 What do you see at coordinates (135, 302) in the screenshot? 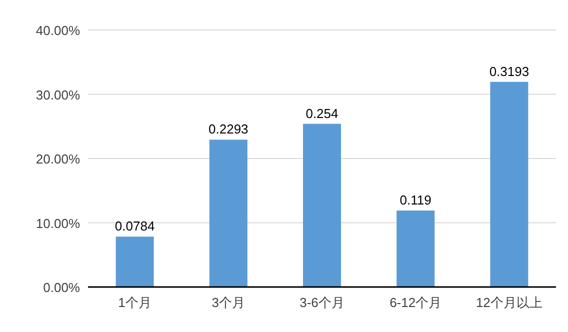
I see `x-tick-label: 1个月` at bounding box center [135, 302].